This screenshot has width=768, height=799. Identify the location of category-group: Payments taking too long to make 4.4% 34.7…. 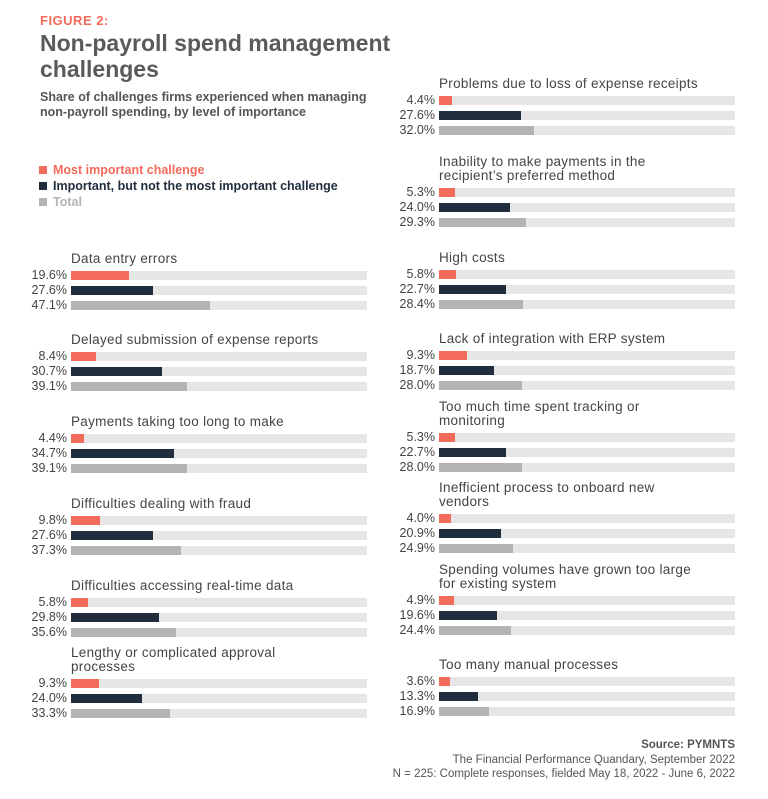
(199, 445).